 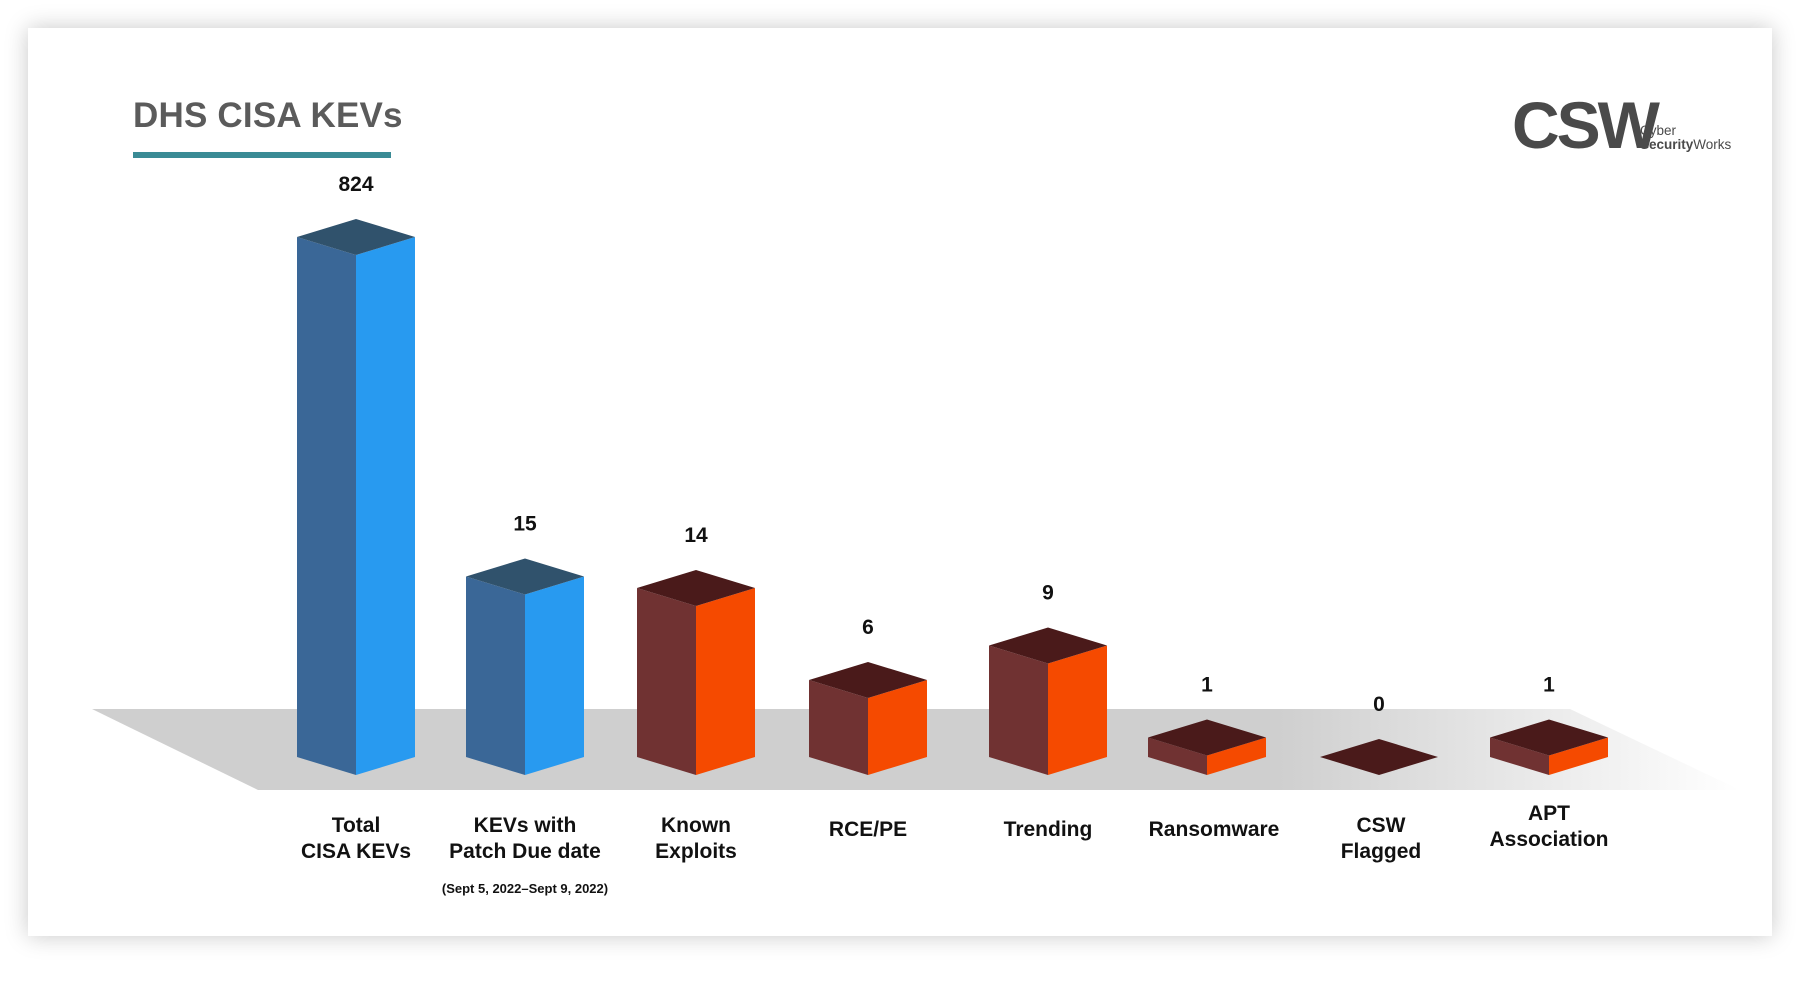 What do you see at coordinates (696, 825) in the screenshot?
I see `category-label: Known` at bounding box center [696, 825].